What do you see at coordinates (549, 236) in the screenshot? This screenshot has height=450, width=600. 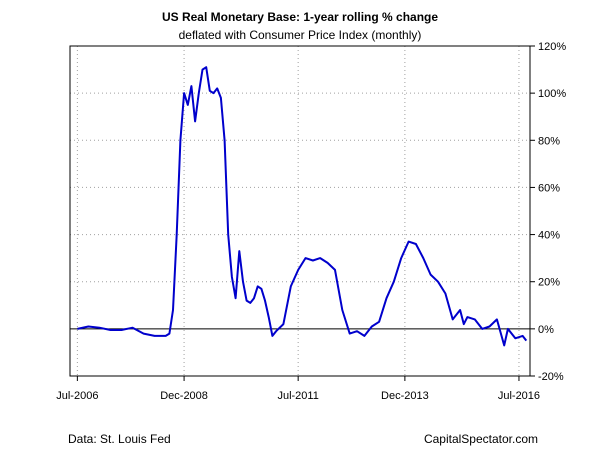 I see `y-tick-label: 40%` at bounding box center [549, 236].